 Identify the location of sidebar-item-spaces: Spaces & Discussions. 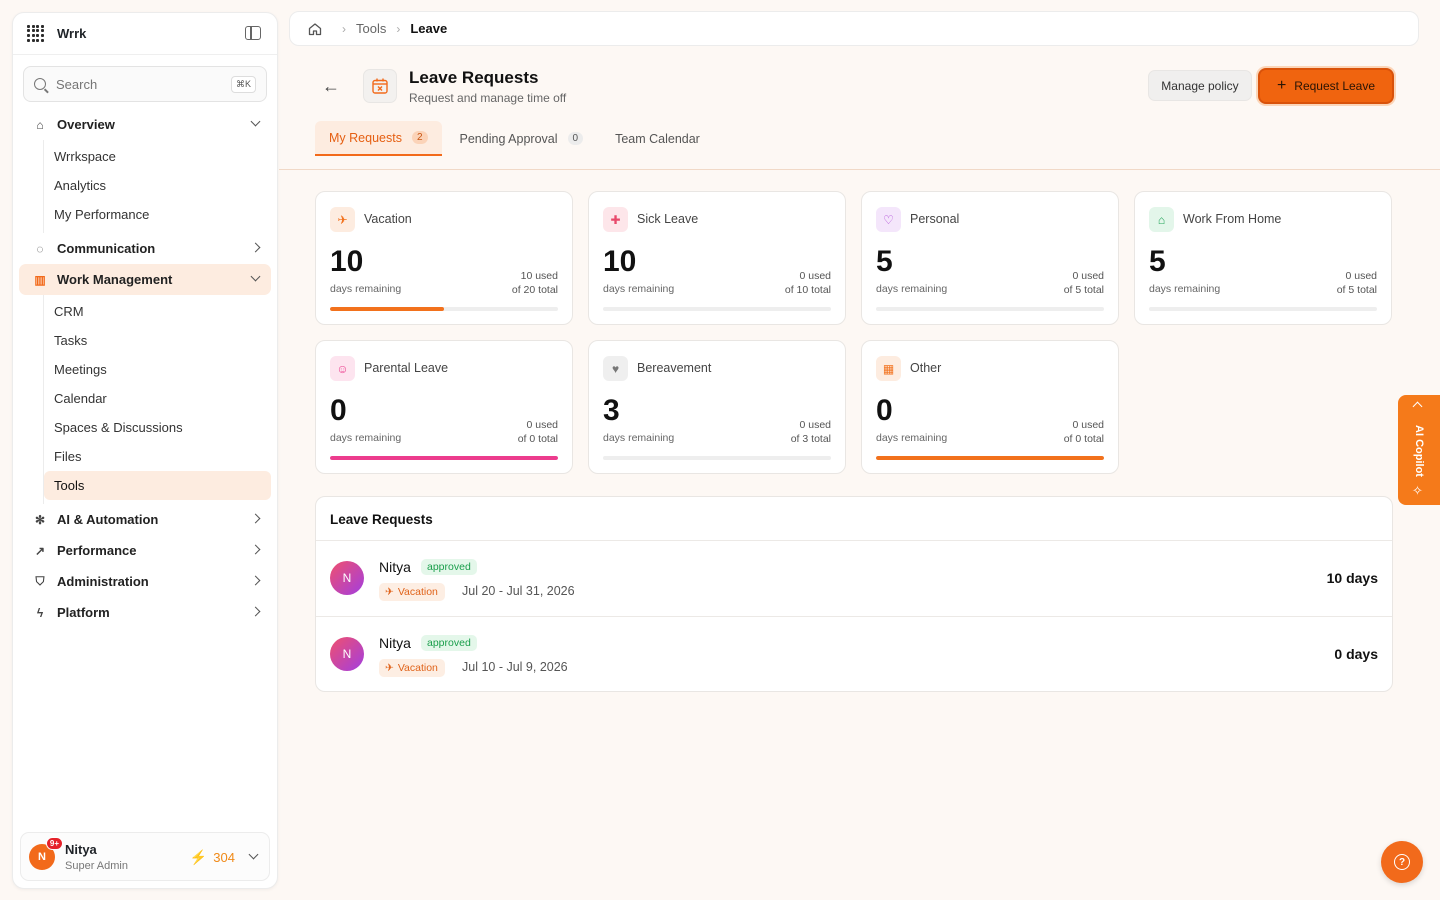
(118, 427).